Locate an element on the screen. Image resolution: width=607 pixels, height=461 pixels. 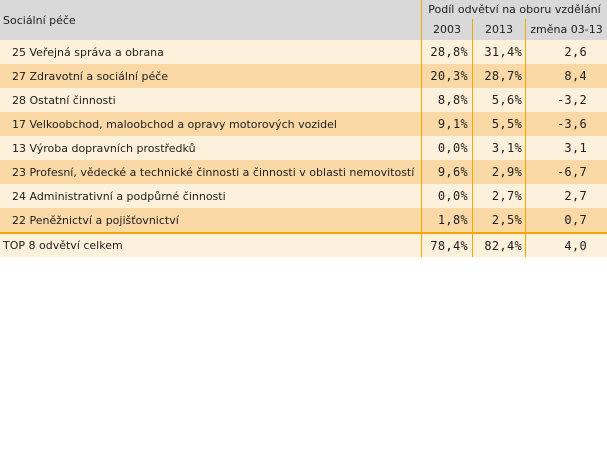
row-value-change: -6,7 is located at coordinates (566, 172).